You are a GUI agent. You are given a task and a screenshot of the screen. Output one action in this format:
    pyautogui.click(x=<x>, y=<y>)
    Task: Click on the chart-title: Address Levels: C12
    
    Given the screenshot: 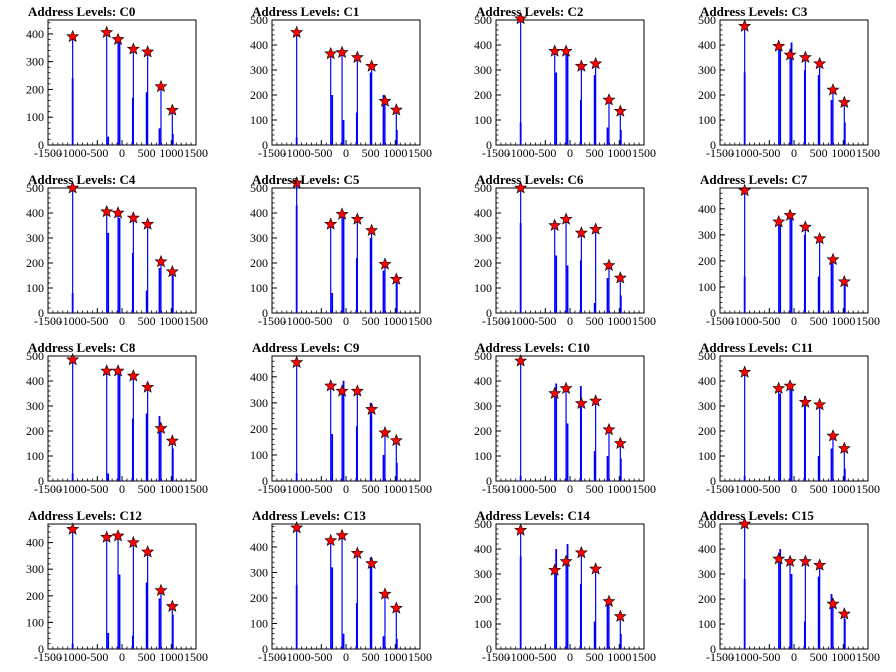 What is the action you would take?
    pyautogui.click(x=85, y=515)
    